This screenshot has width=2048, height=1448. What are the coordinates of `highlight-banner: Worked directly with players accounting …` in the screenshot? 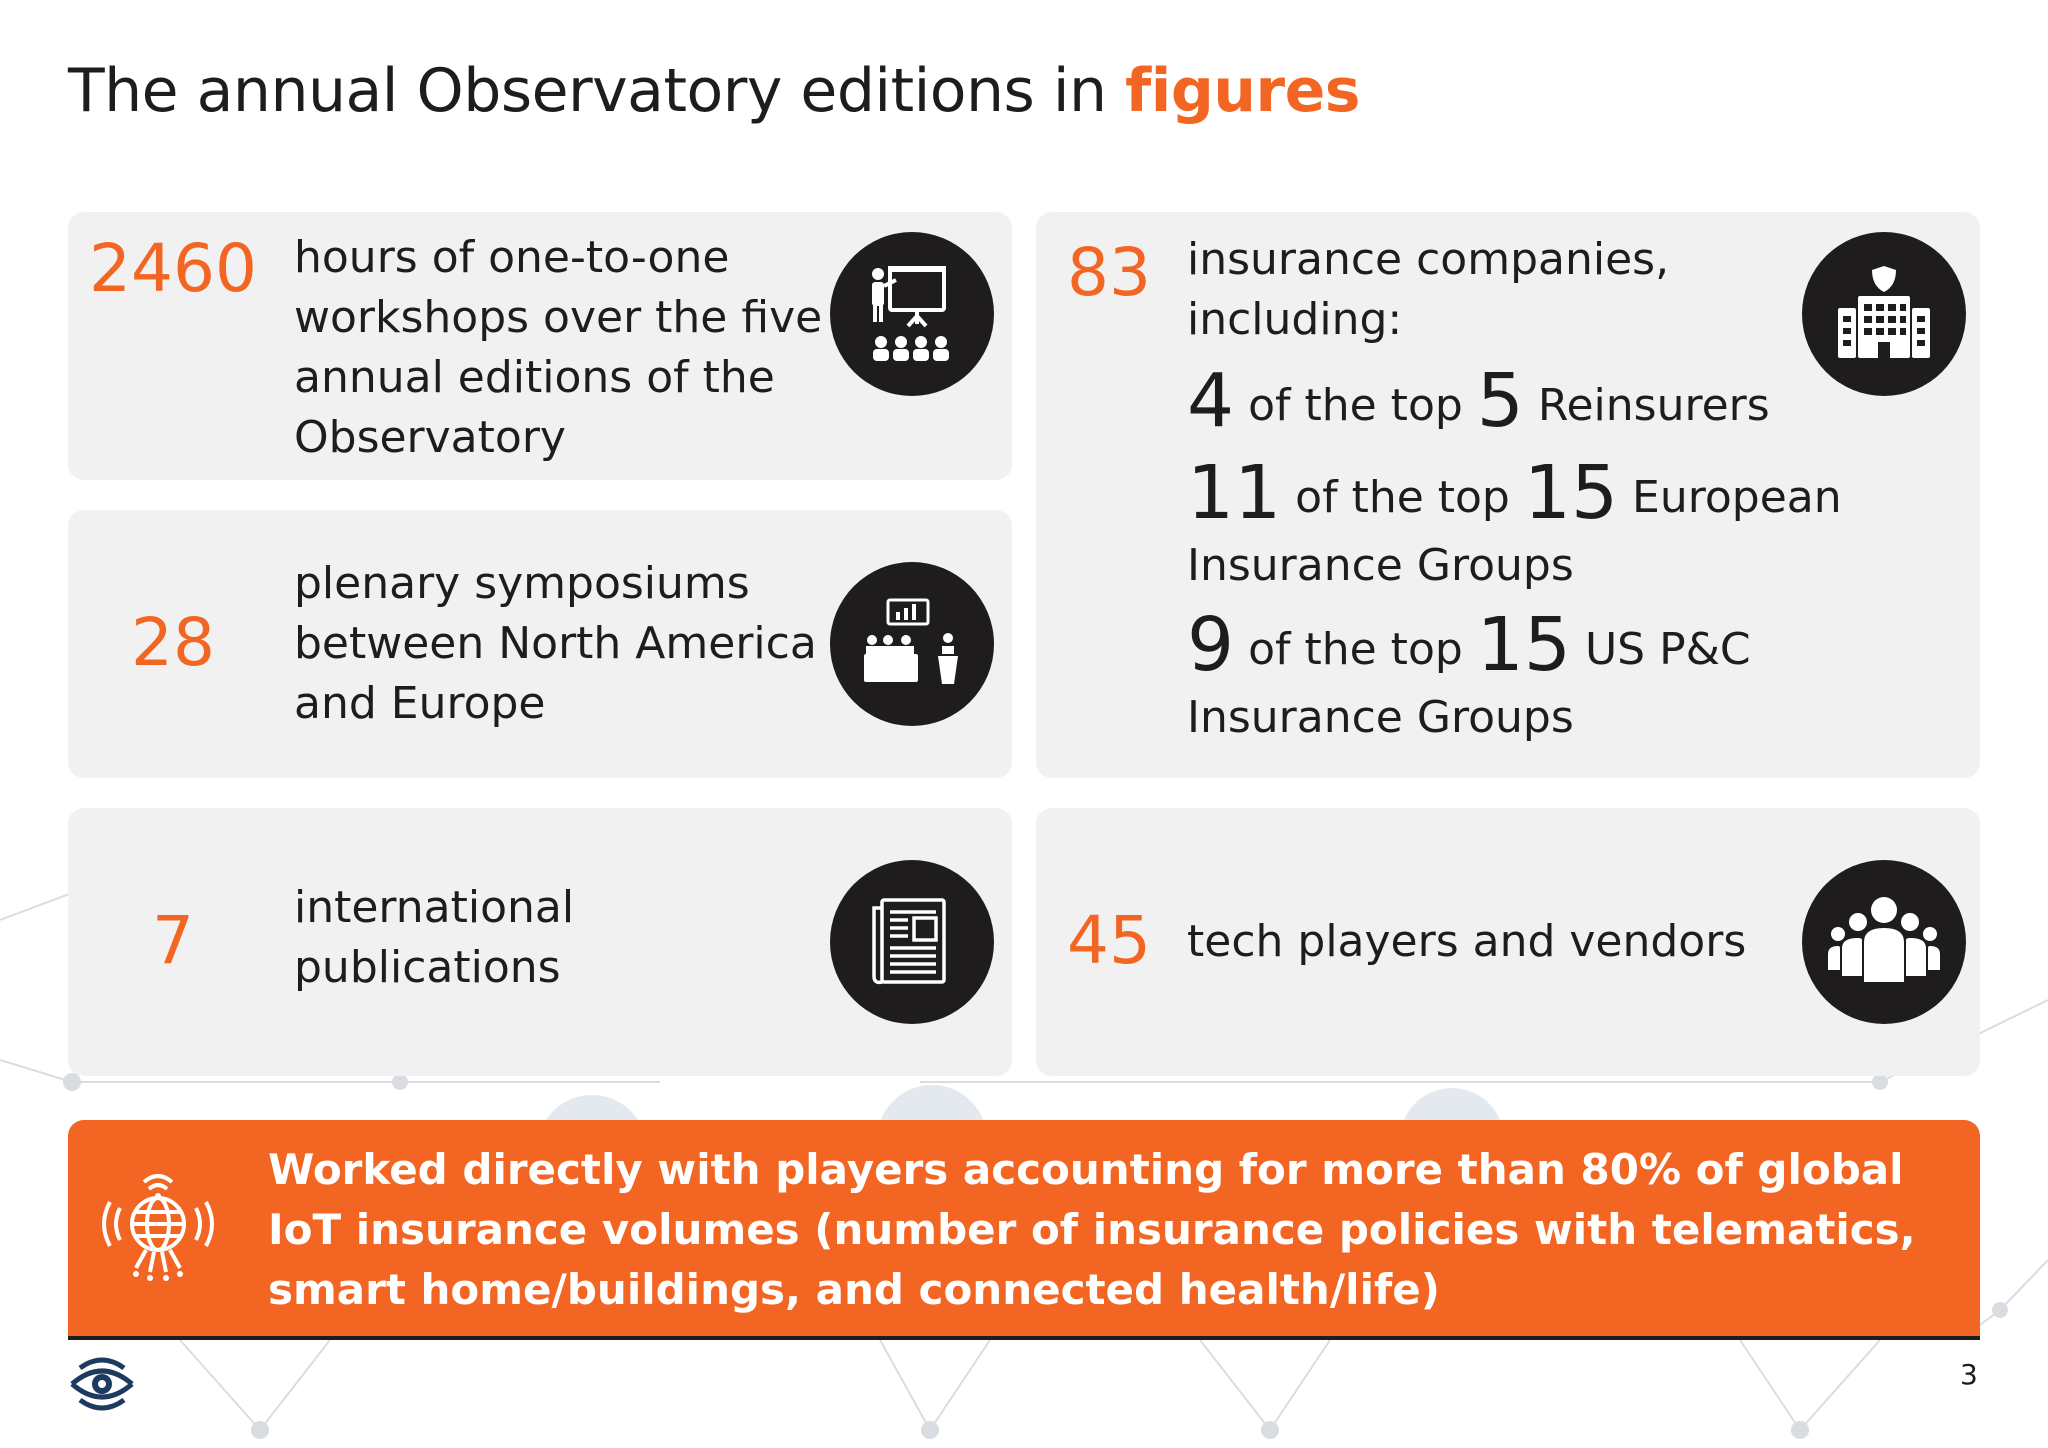 It's located at (1024, 1230).